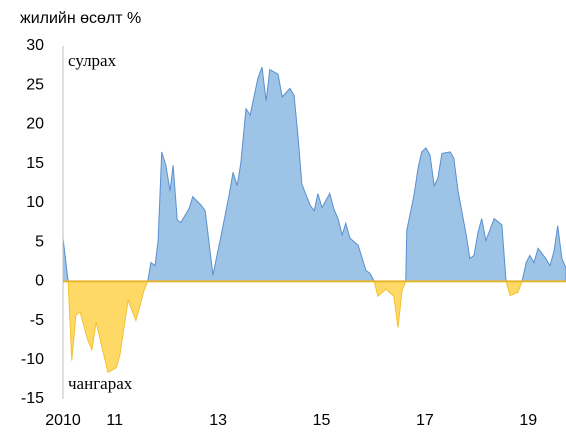 The height and width of the screenshot is (435, 566). I want to click on y-tick-label: -5, so click(37, 320).